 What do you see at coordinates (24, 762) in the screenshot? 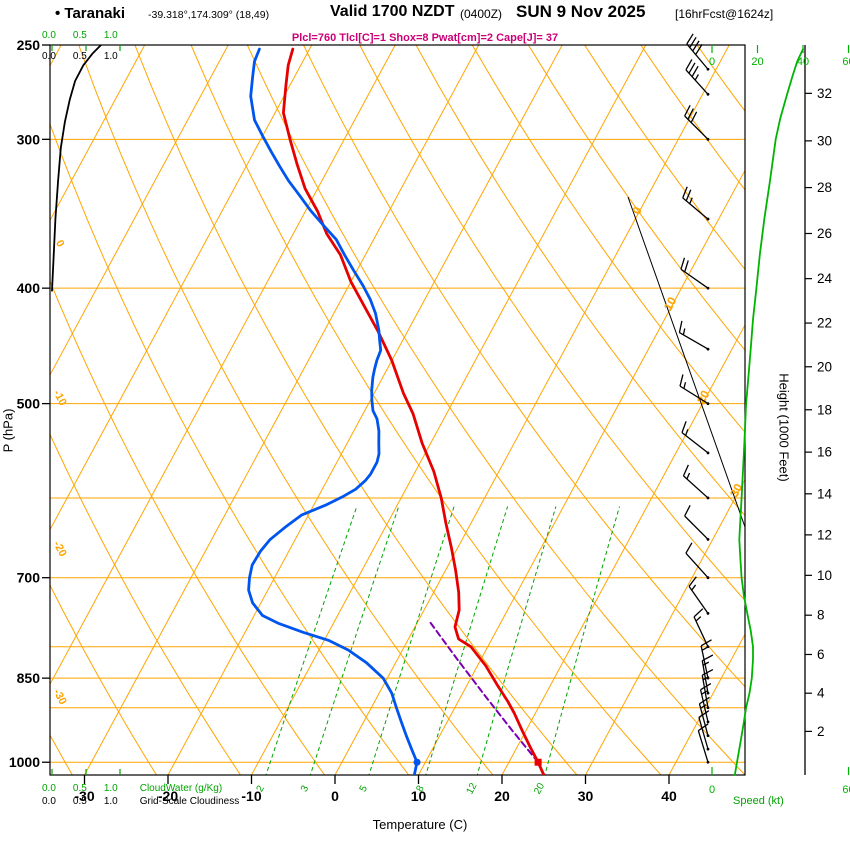
I see `svg-text: 1000` at bounding box center [24, 762].